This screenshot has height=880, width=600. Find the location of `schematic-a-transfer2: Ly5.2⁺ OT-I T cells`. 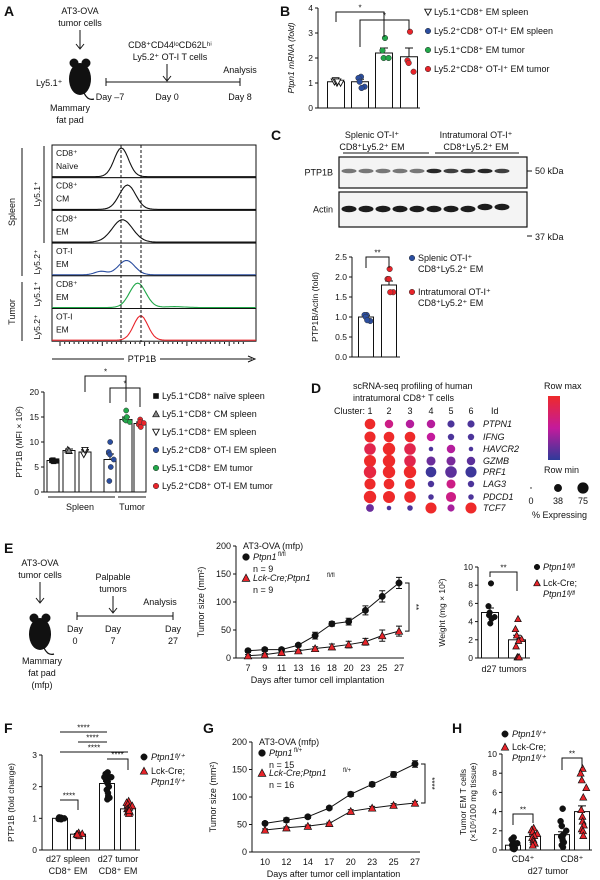

schematic-a-transfer2: Ly5.2⁺ OT-I T cells is located at coordinates (170, 57).